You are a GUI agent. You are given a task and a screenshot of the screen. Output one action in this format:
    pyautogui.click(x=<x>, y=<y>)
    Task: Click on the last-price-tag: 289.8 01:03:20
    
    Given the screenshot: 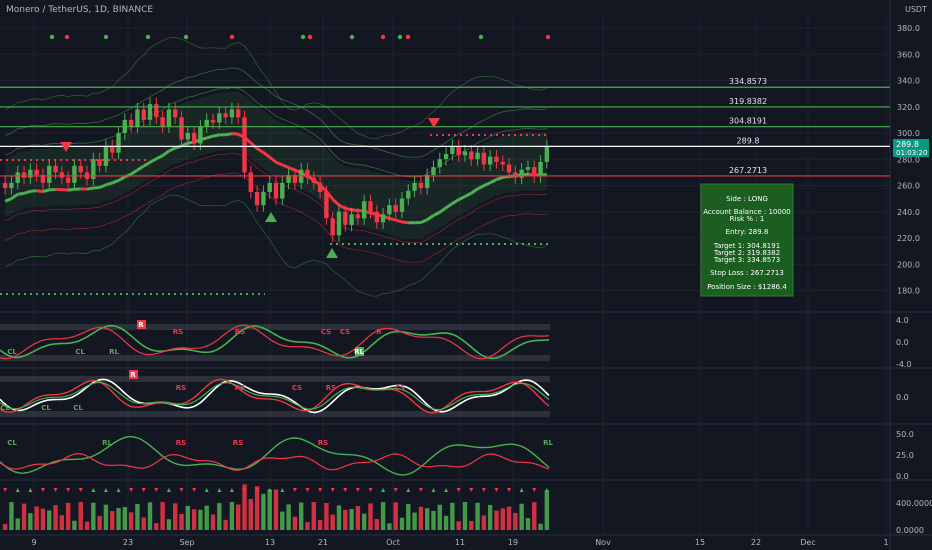 What is the action you would take?
    pyautogui.click(x=911, y=148)
    